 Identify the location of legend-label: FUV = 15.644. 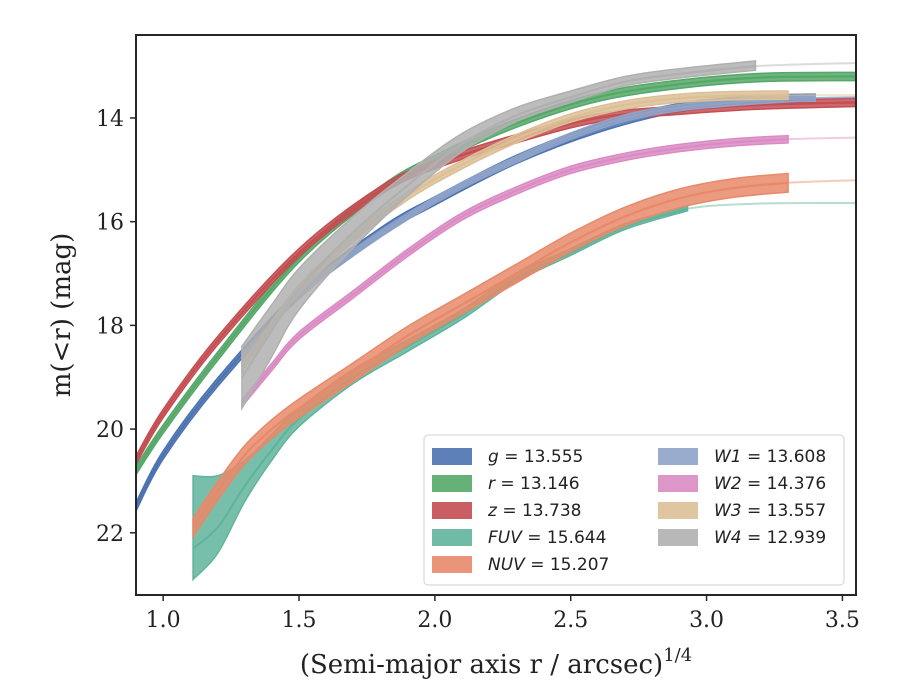
(547, 538).